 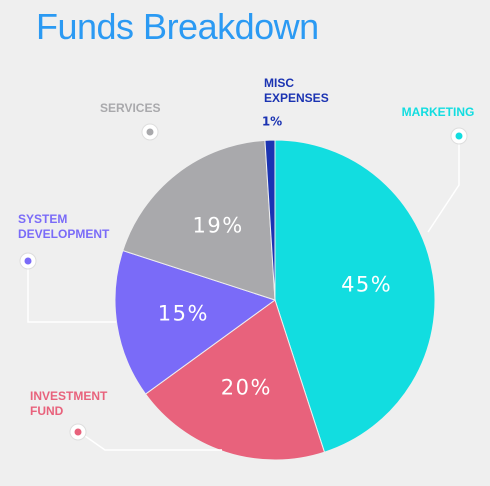 What do you see at coordinates (366, 284) in the screenshot?
I see `value-label: 45%` at bounding box center [366, 284].